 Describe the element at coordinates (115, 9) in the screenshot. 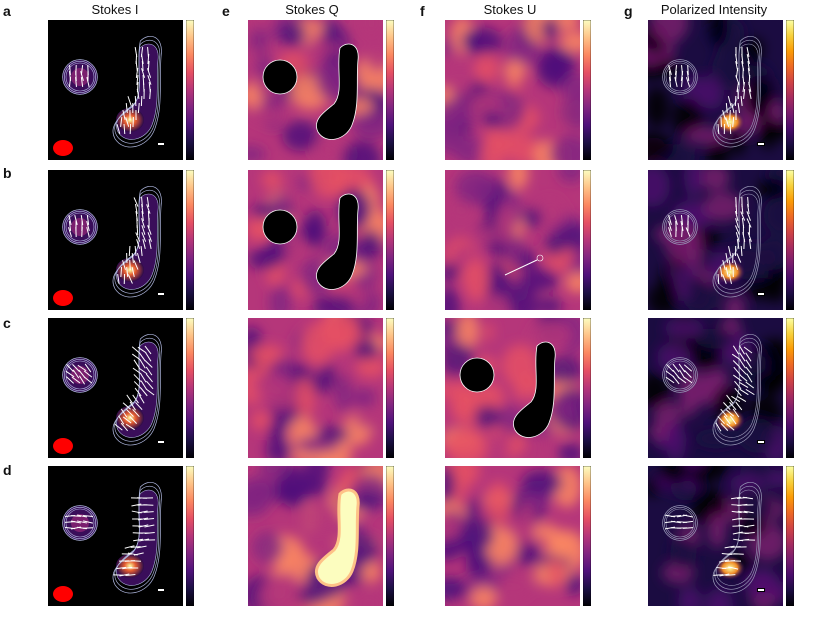

I see `stokes-i-title: Stokes I` at that location.